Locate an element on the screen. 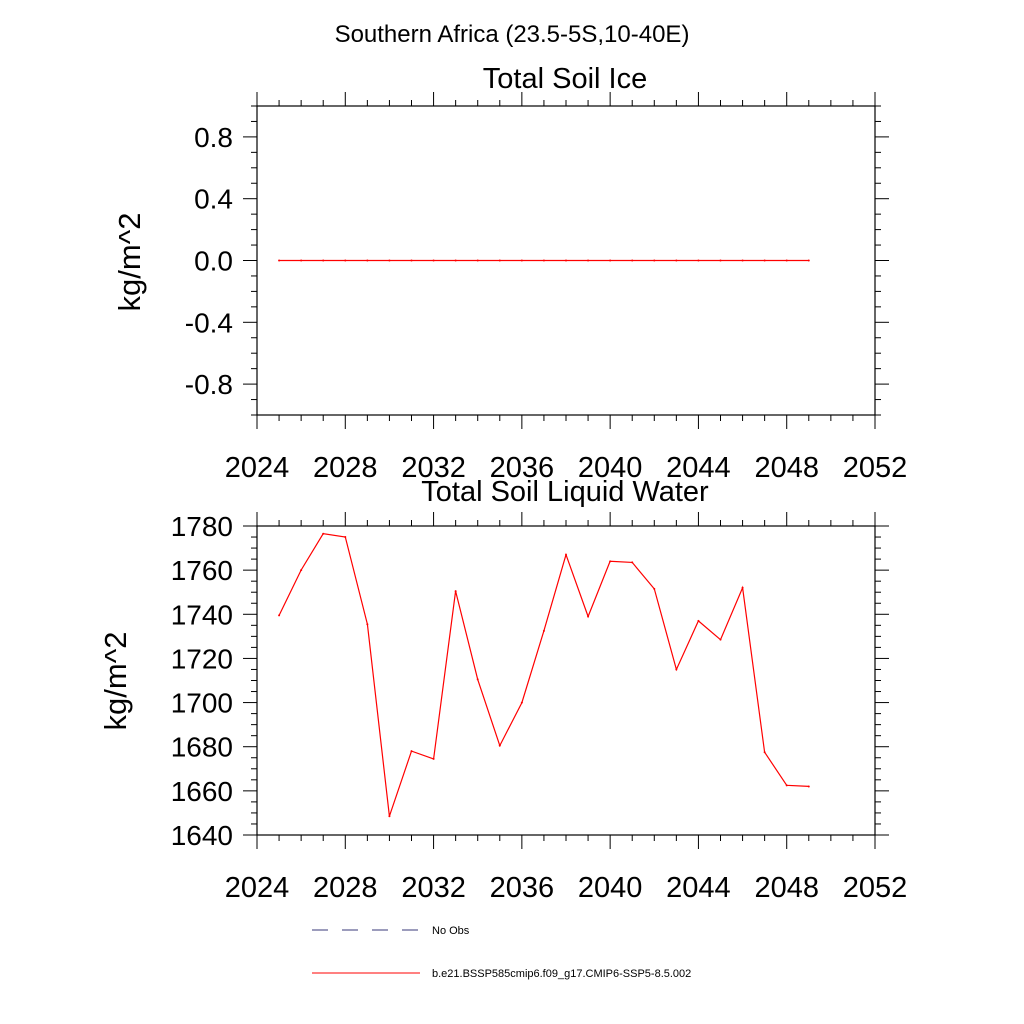  chart-title: Total Soil Ice is located at coordinates (565, 79).